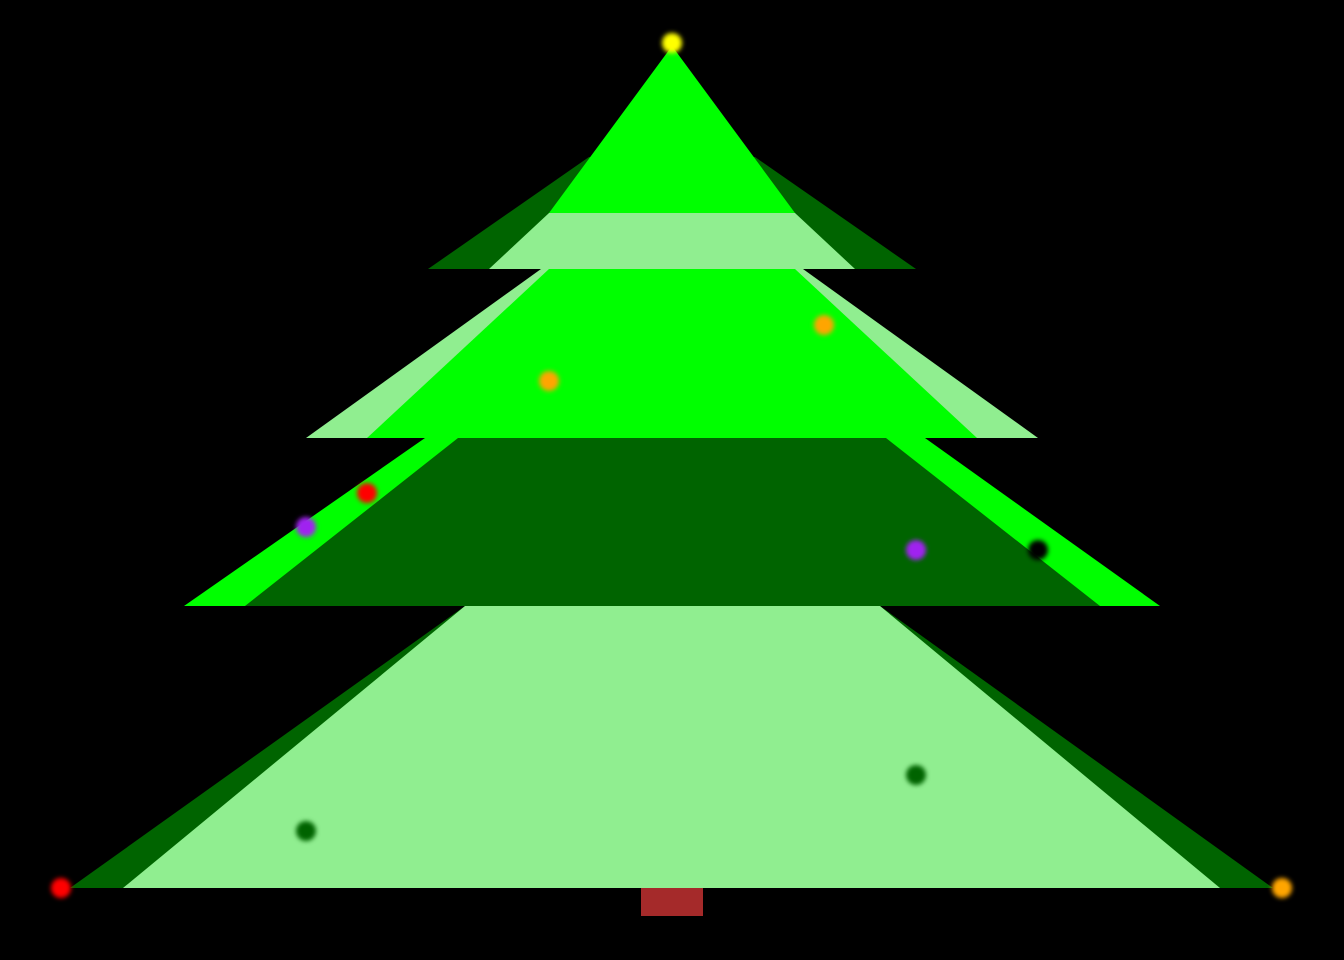  Describe the element at coordinates (672, 353) in the screenshot. I see `tree-tier-2-inner` at that location.